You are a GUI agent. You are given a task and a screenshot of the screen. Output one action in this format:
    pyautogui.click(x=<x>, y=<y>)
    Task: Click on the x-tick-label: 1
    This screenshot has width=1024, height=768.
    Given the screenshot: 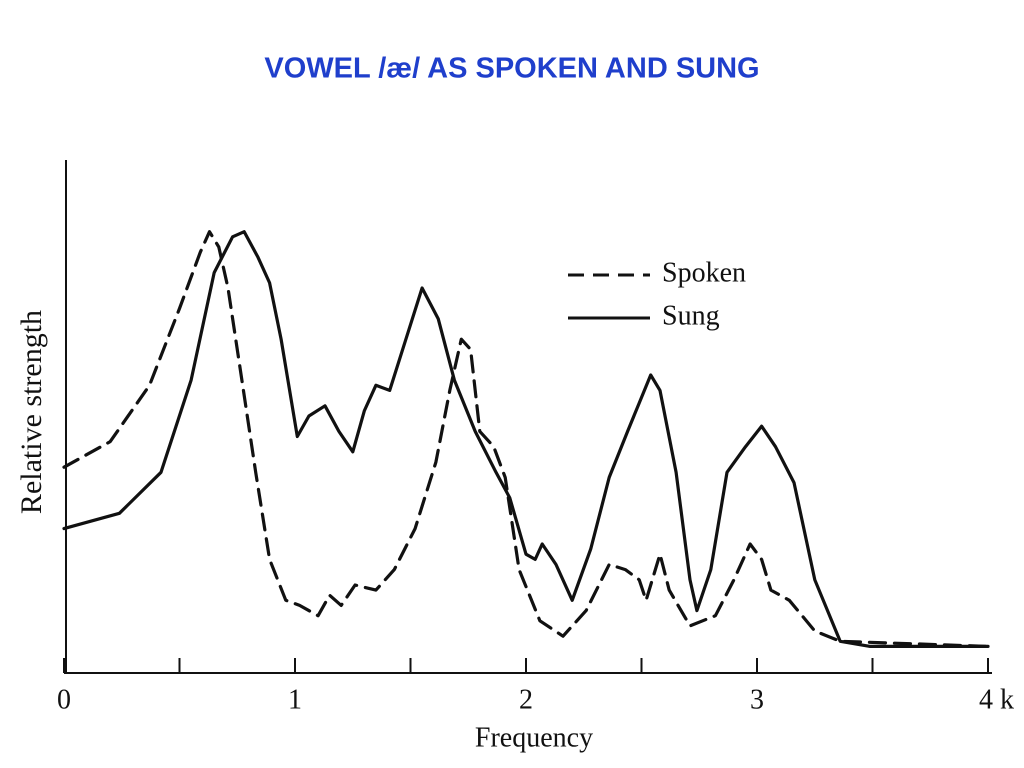 What is the action you would take?
    pyautogui.click(x=295, y=699)
    